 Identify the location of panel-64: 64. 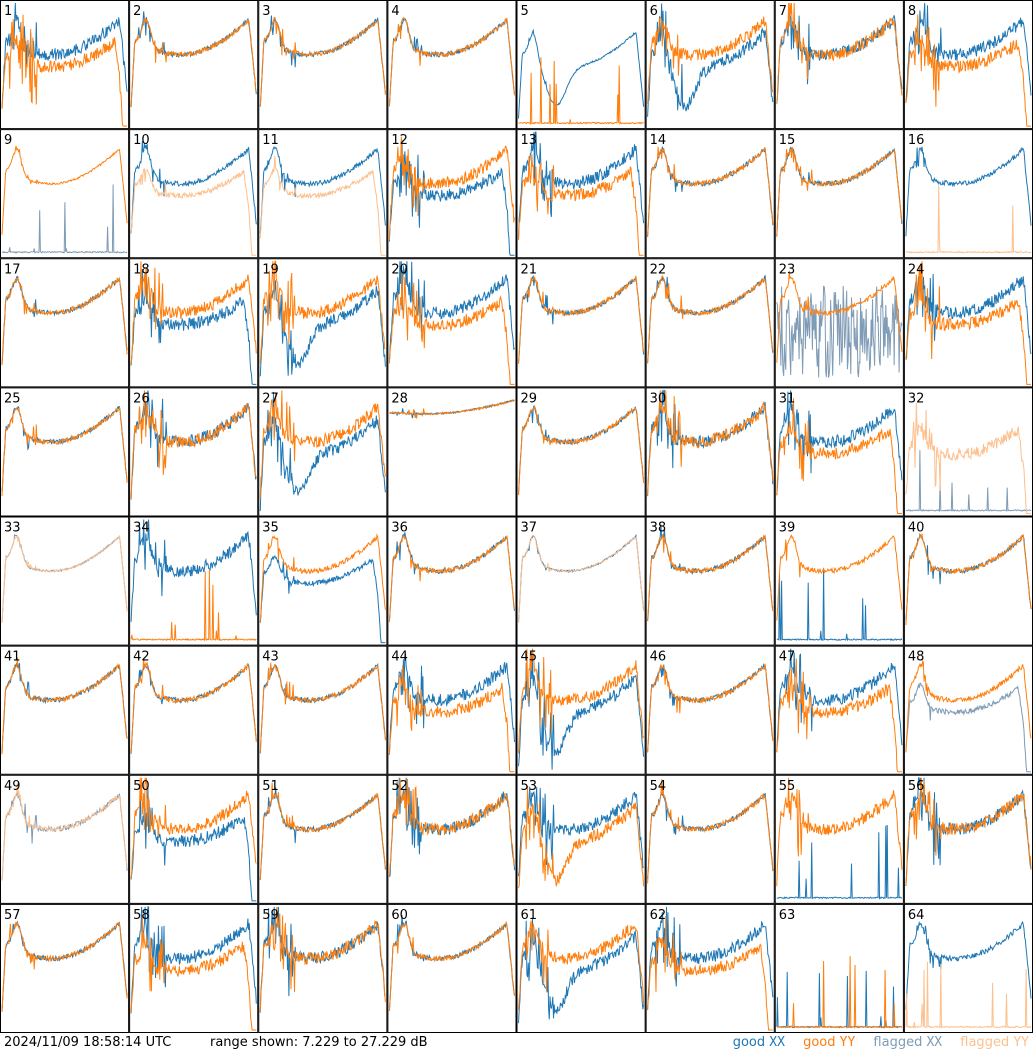
(968, 968).